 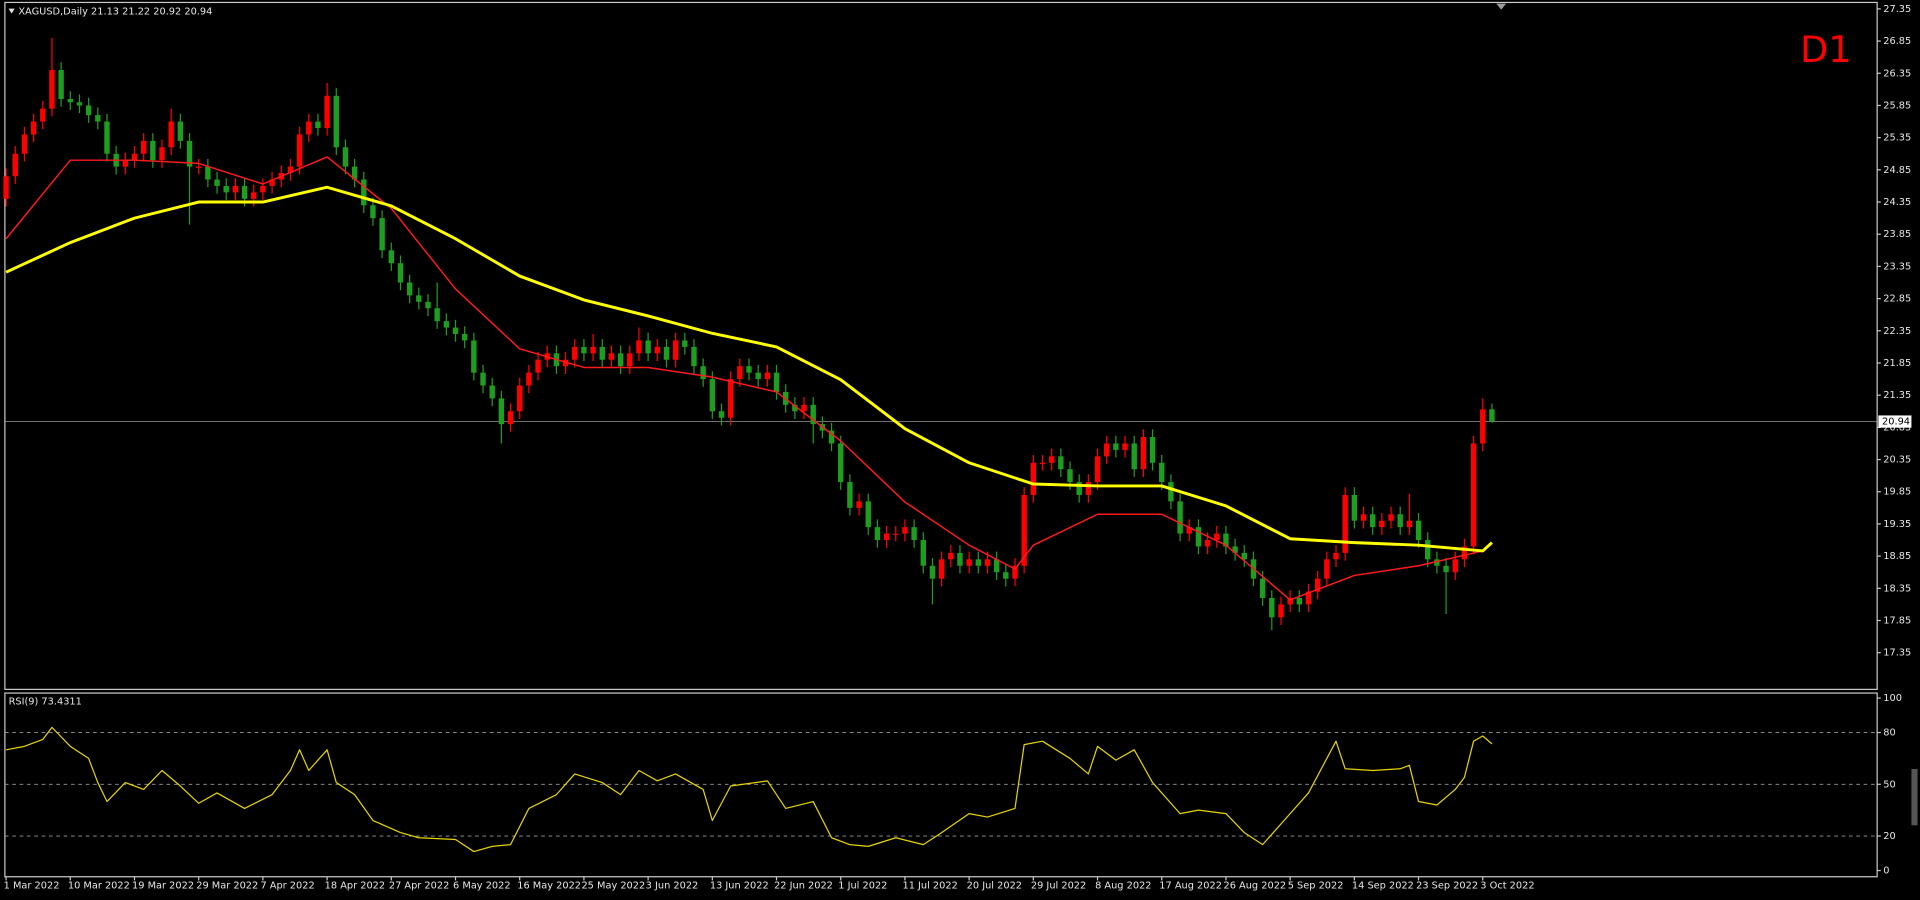 What do you see at coordinates (1897, 202) in the screenshot?
I see `y-tick-label: 24.35` at bounding box center [1897, 202].